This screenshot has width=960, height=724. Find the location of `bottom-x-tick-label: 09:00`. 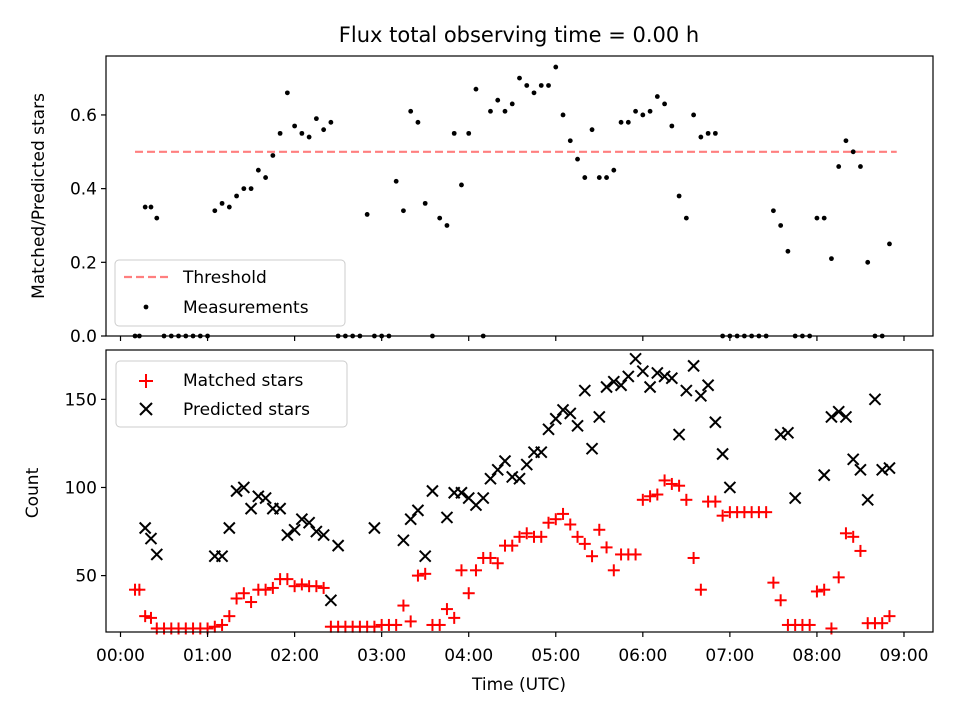

bottom-x-tick-label: 09:00 is located at coordinates (903, 656).